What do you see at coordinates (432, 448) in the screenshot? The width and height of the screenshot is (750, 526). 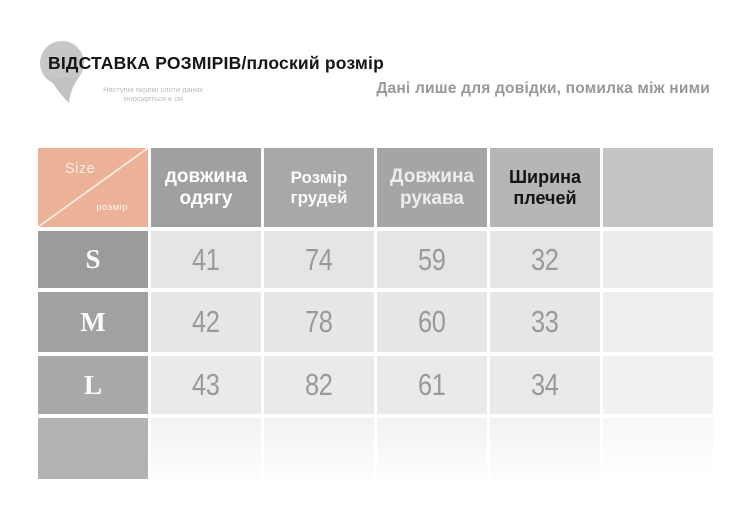 I see `cell-x-sleeve-length` at bounding box center [432, 448].